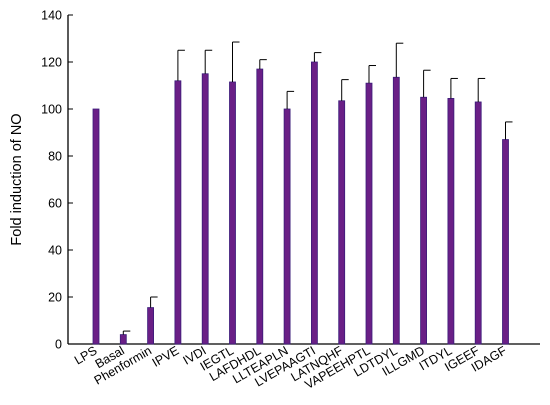 The width and height of the screenshot is (550, 405). I want to click on error-bar-lafdhdl, so click(263, 64).